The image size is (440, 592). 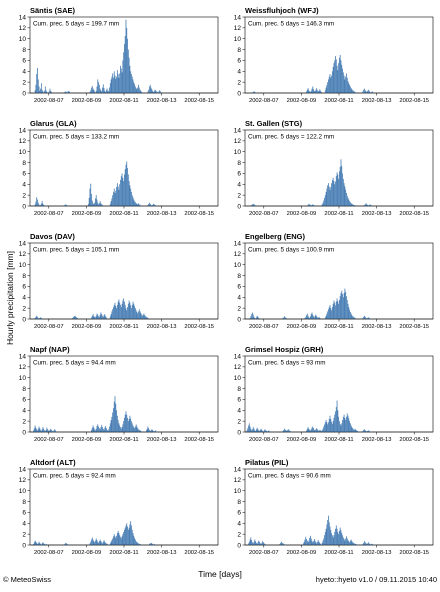 What do you see at coordinates (23, 152) in the screenshot?
I see `y-tick-label: 10` at bounding box center [23, 152].